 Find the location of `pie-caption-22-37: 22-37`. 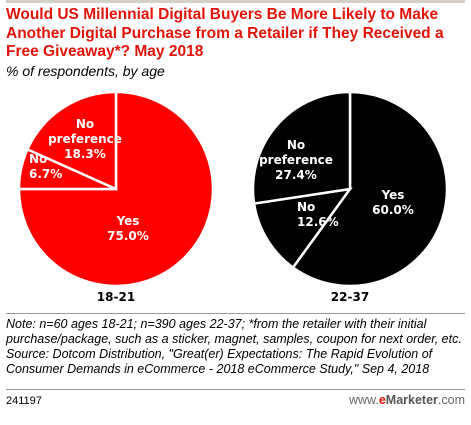

pie-caption-22-37: 22-37 is located at coordinates (350, 297).